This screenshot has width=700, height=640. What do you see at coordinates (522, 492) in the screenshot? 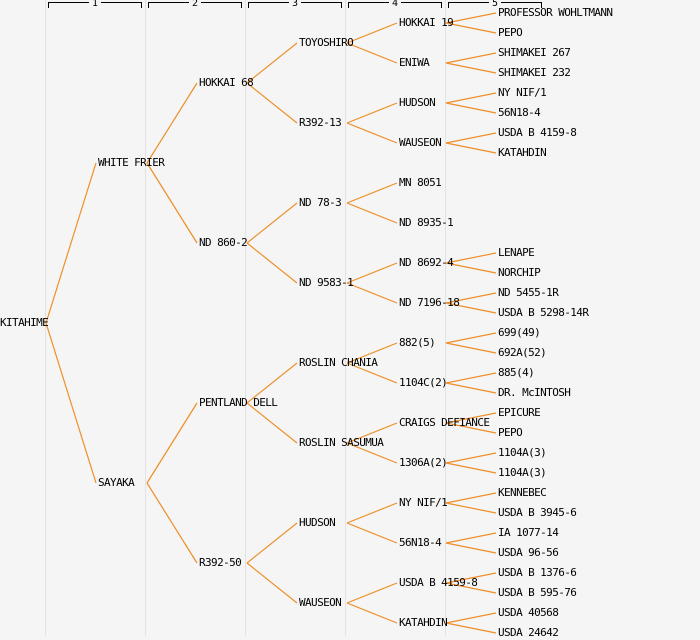
I see `pedigree-node-kennebec: KENNEBEC` at bounding box center [522, 492].